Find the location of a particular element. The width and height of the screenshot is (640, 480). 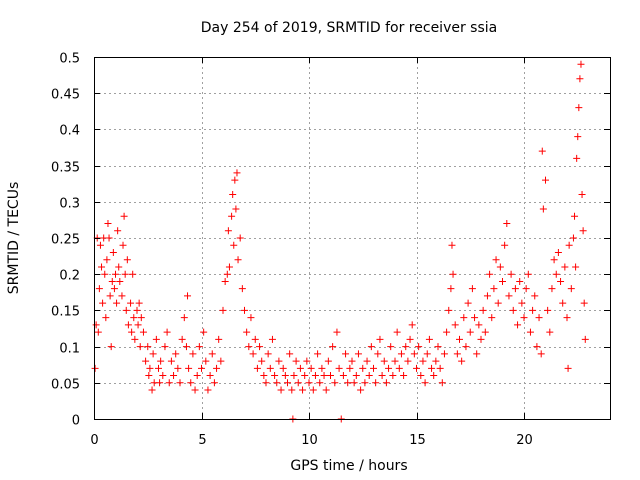

y-tick-label: 0.1 is located at coordinates (69, 349).